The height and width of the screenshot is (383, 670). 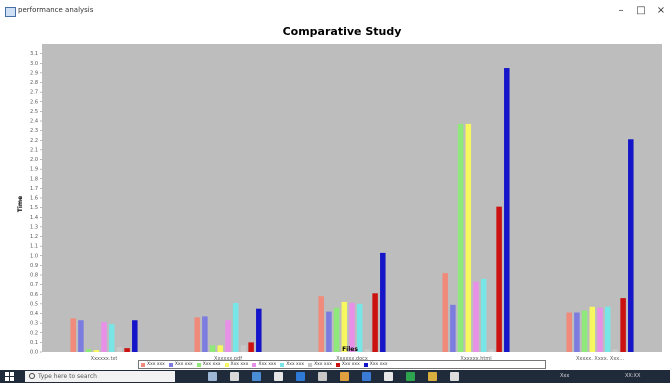 I want to click on y-tick-label: 2.3, so click(x=34, y=131).